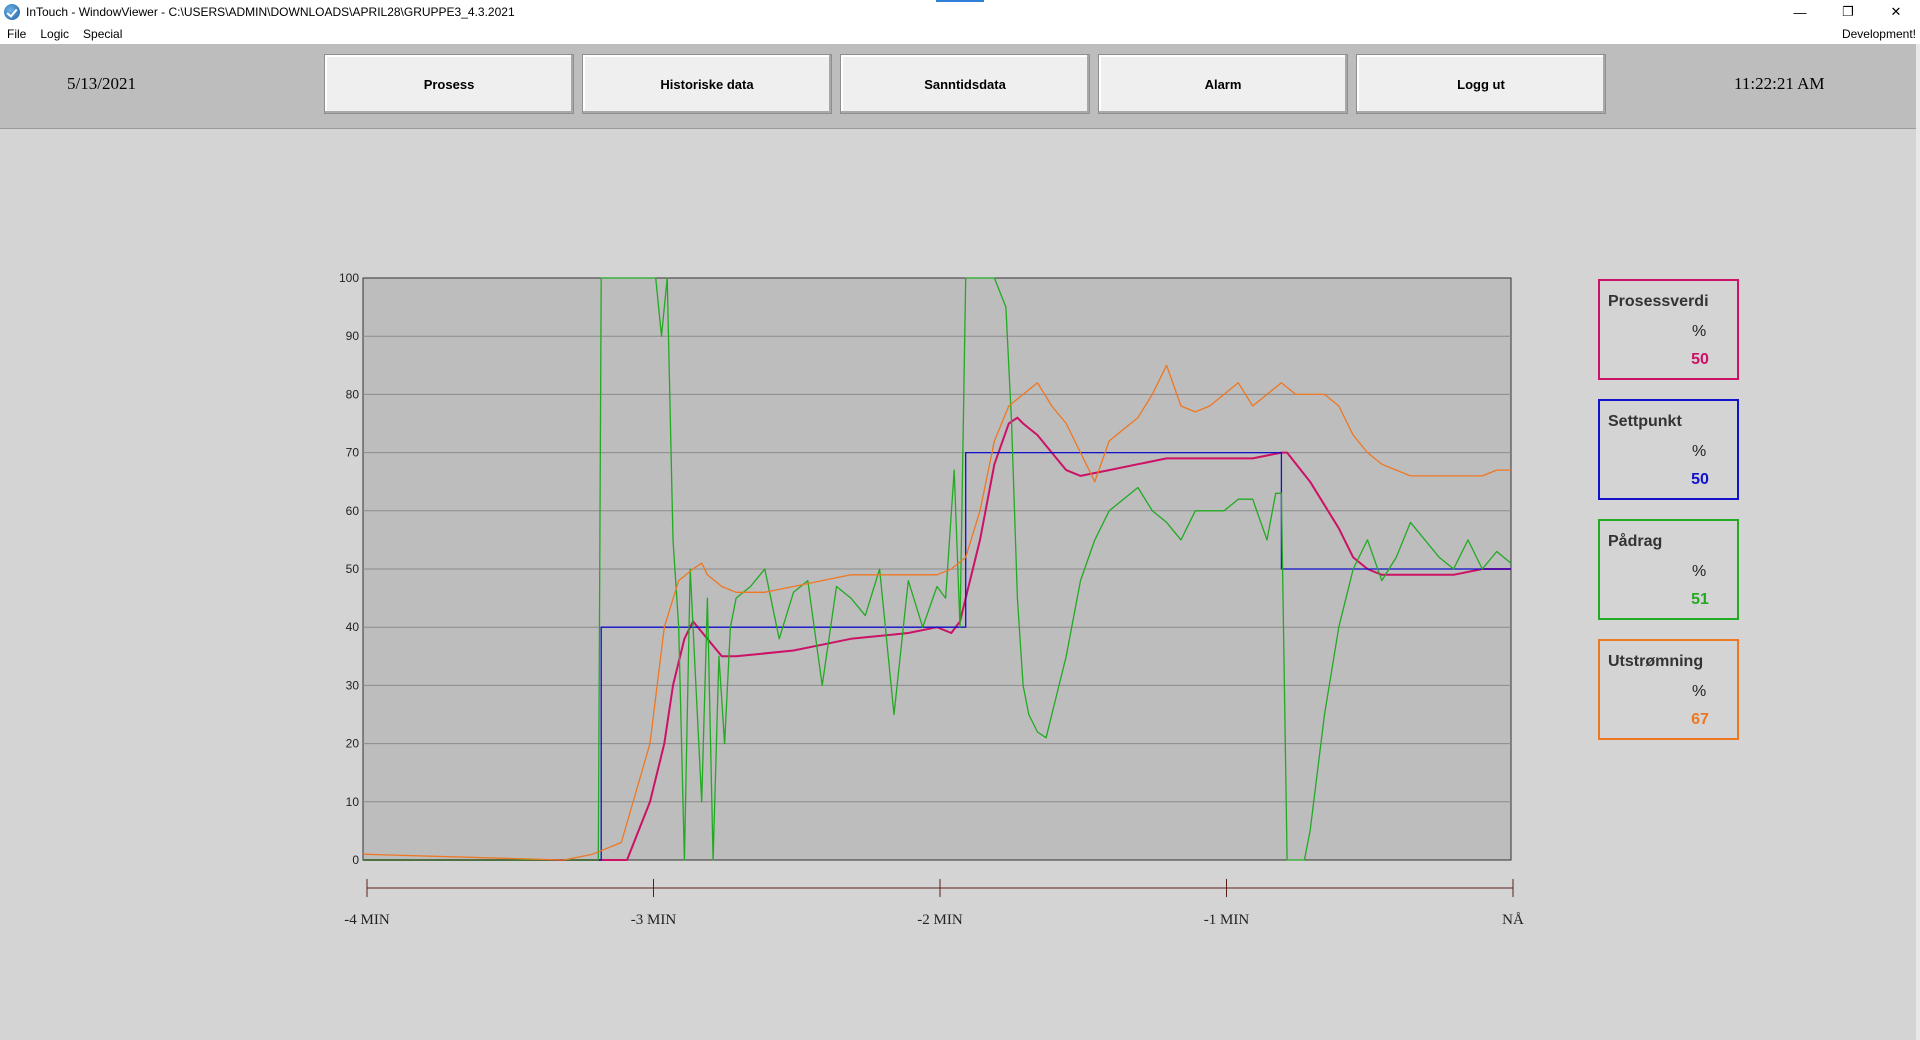  Describe the element at coordinates (353, 336) in the screenshot. I see `y-tick-label: 90` at that location.